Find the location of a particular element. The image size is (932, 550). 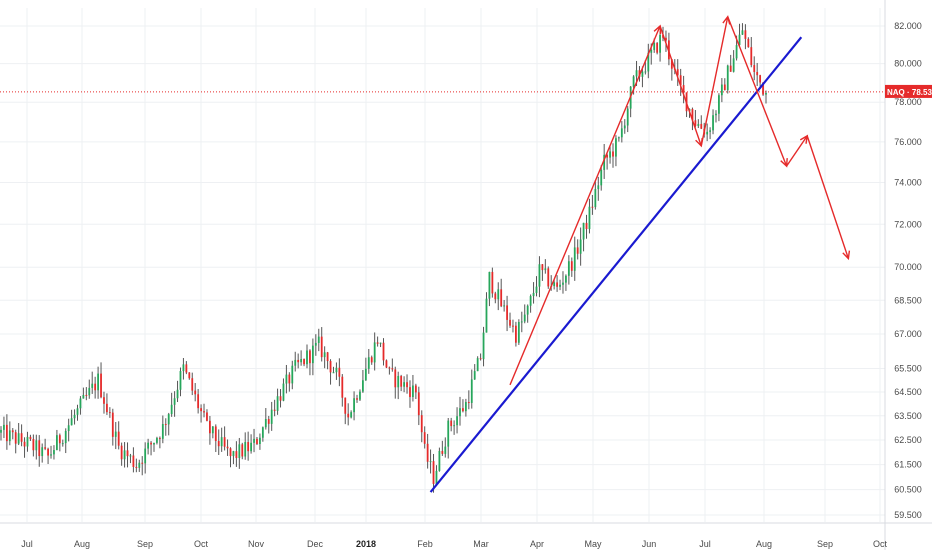

y-tick-label: 82.000 is located at coordinates (908, 26).